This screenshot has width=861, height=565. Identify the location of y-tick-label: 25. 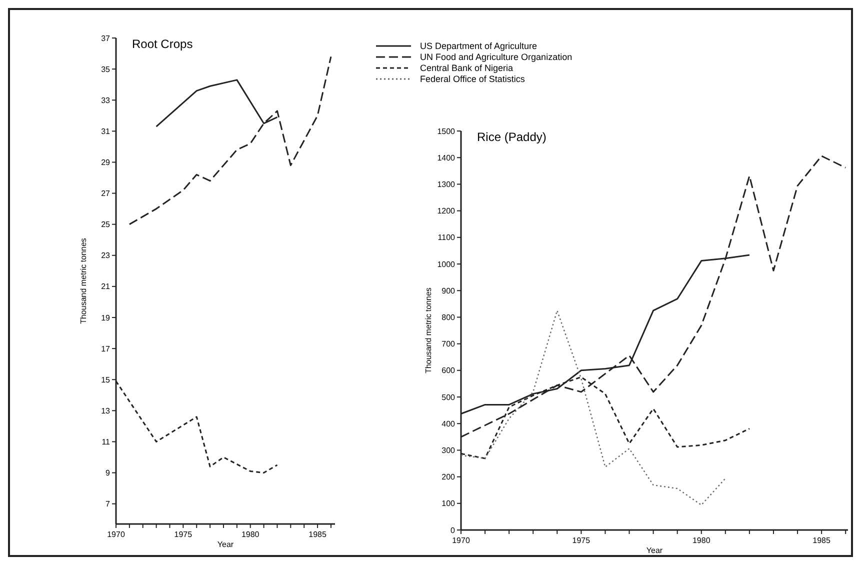
(106, 225).